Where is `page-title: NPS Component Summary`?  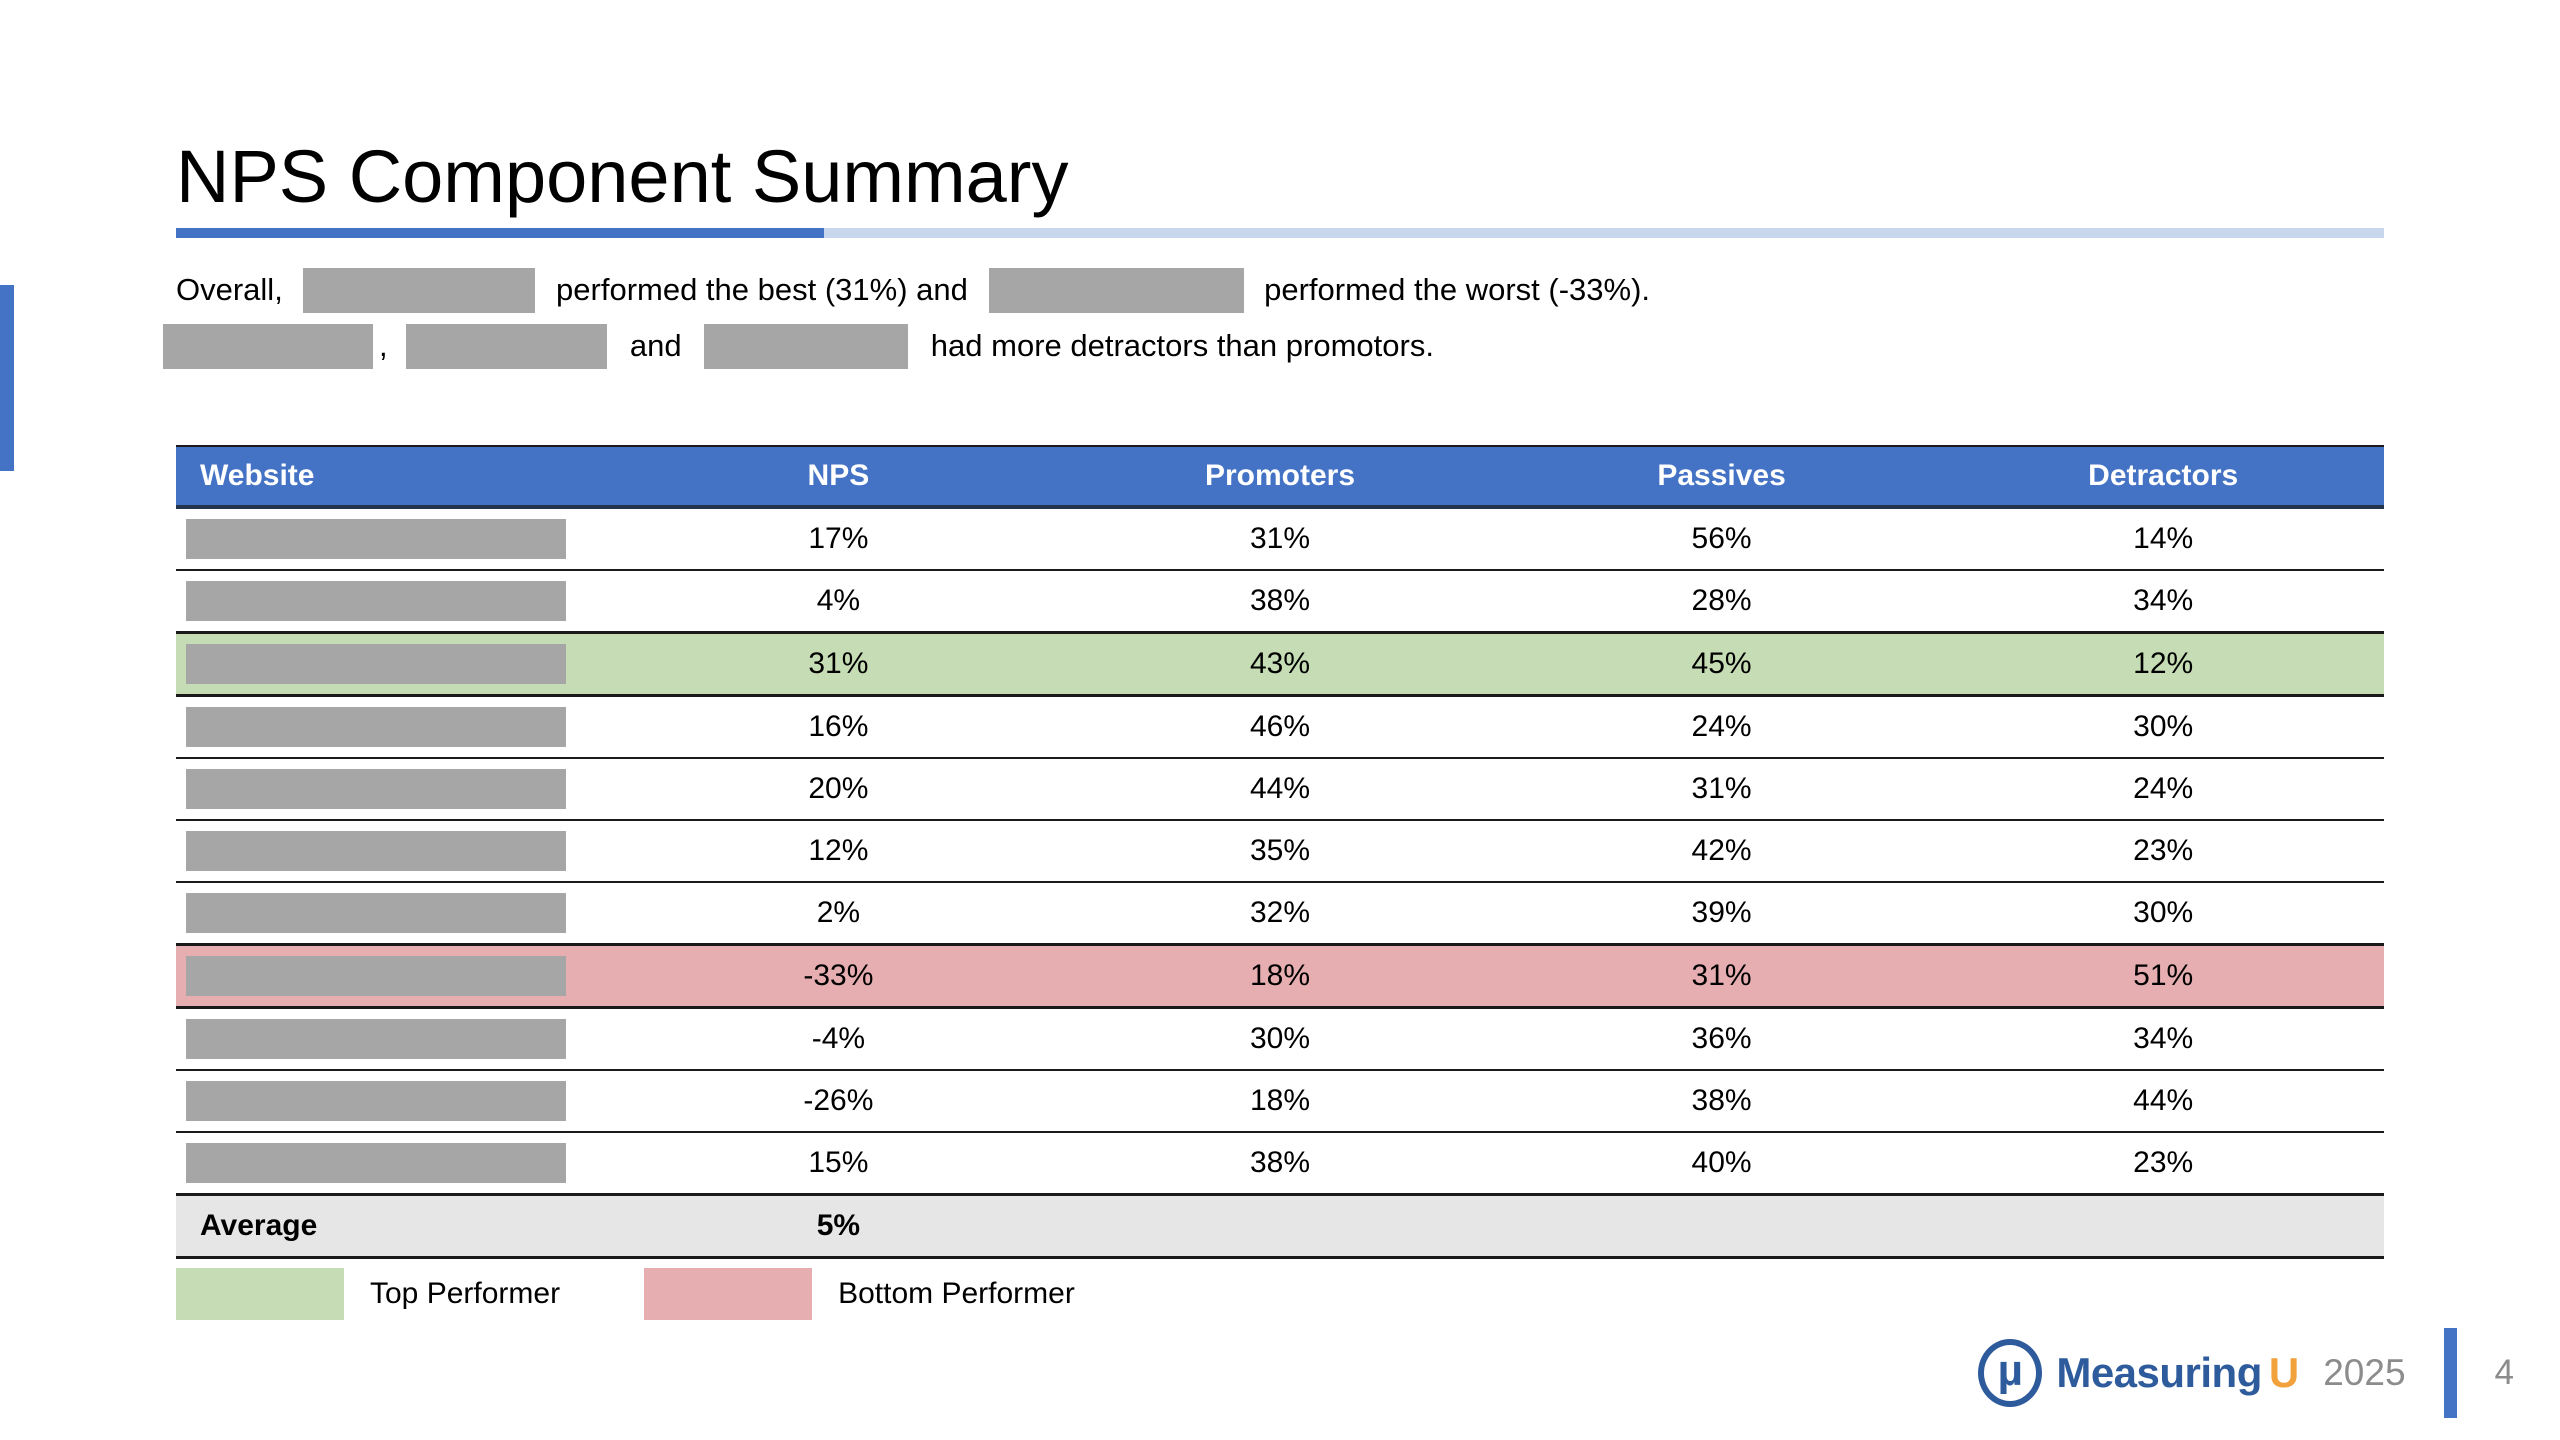 page-title: NPS Component Summary is located at coordinates (622, 176).